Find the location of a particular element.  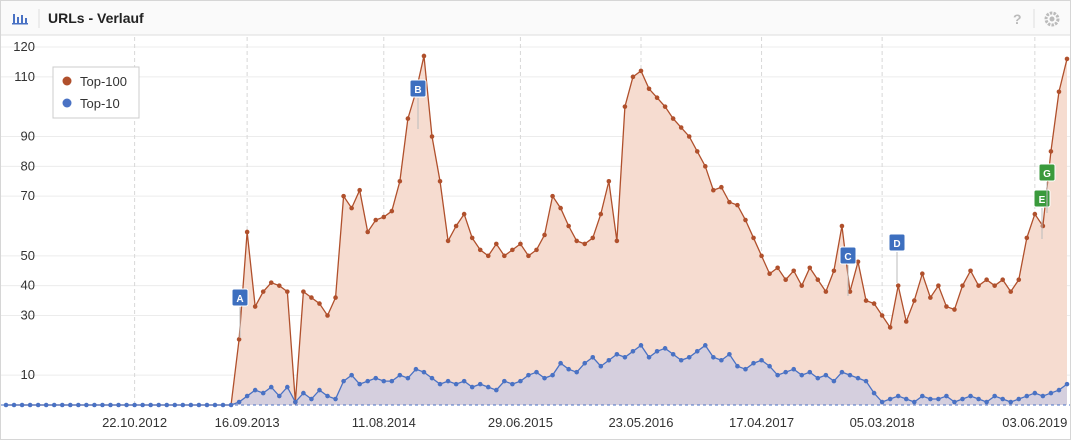

annotation-label: D is located at coordinates (896, 244).